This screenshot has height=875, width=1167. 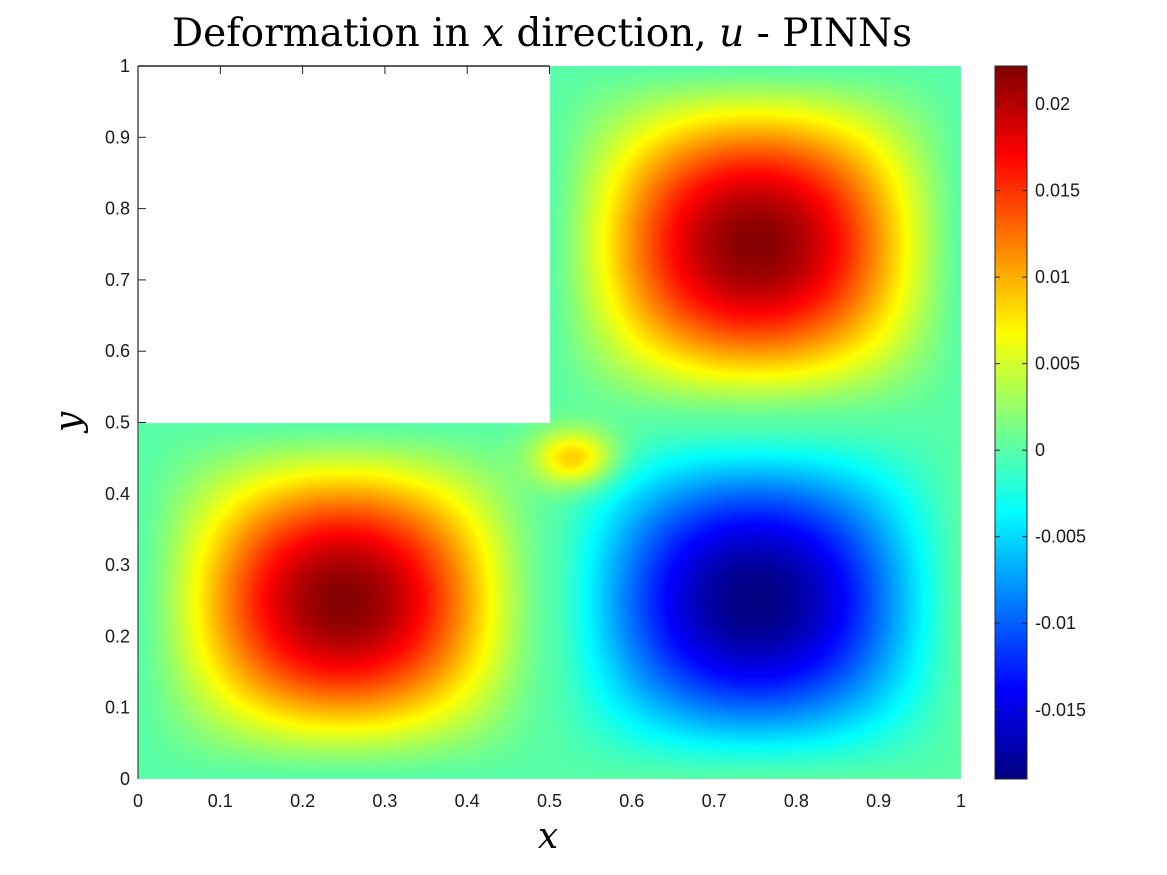 I want to click on colorbar-tick-label: -0.01, so click(x=1055, y=623).